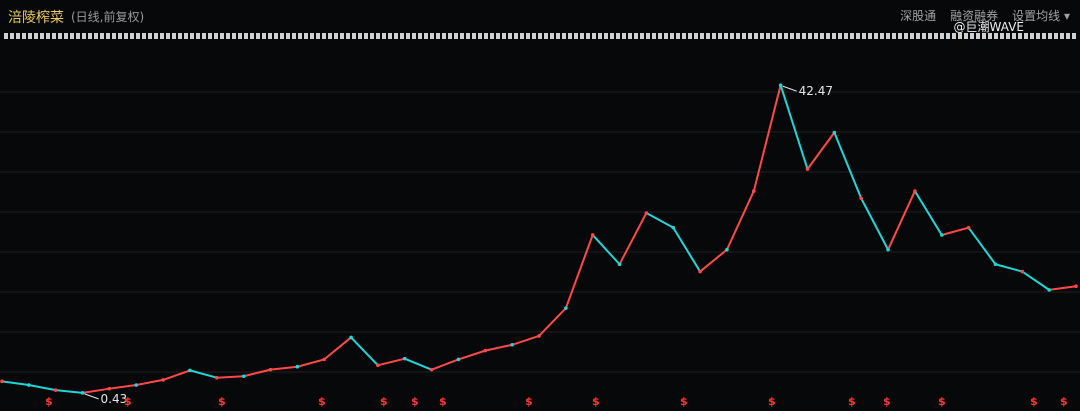  Describe the element at coordinates (918, 16) in the screenshot. I see `hk-connect-button: 深股通` at that location.